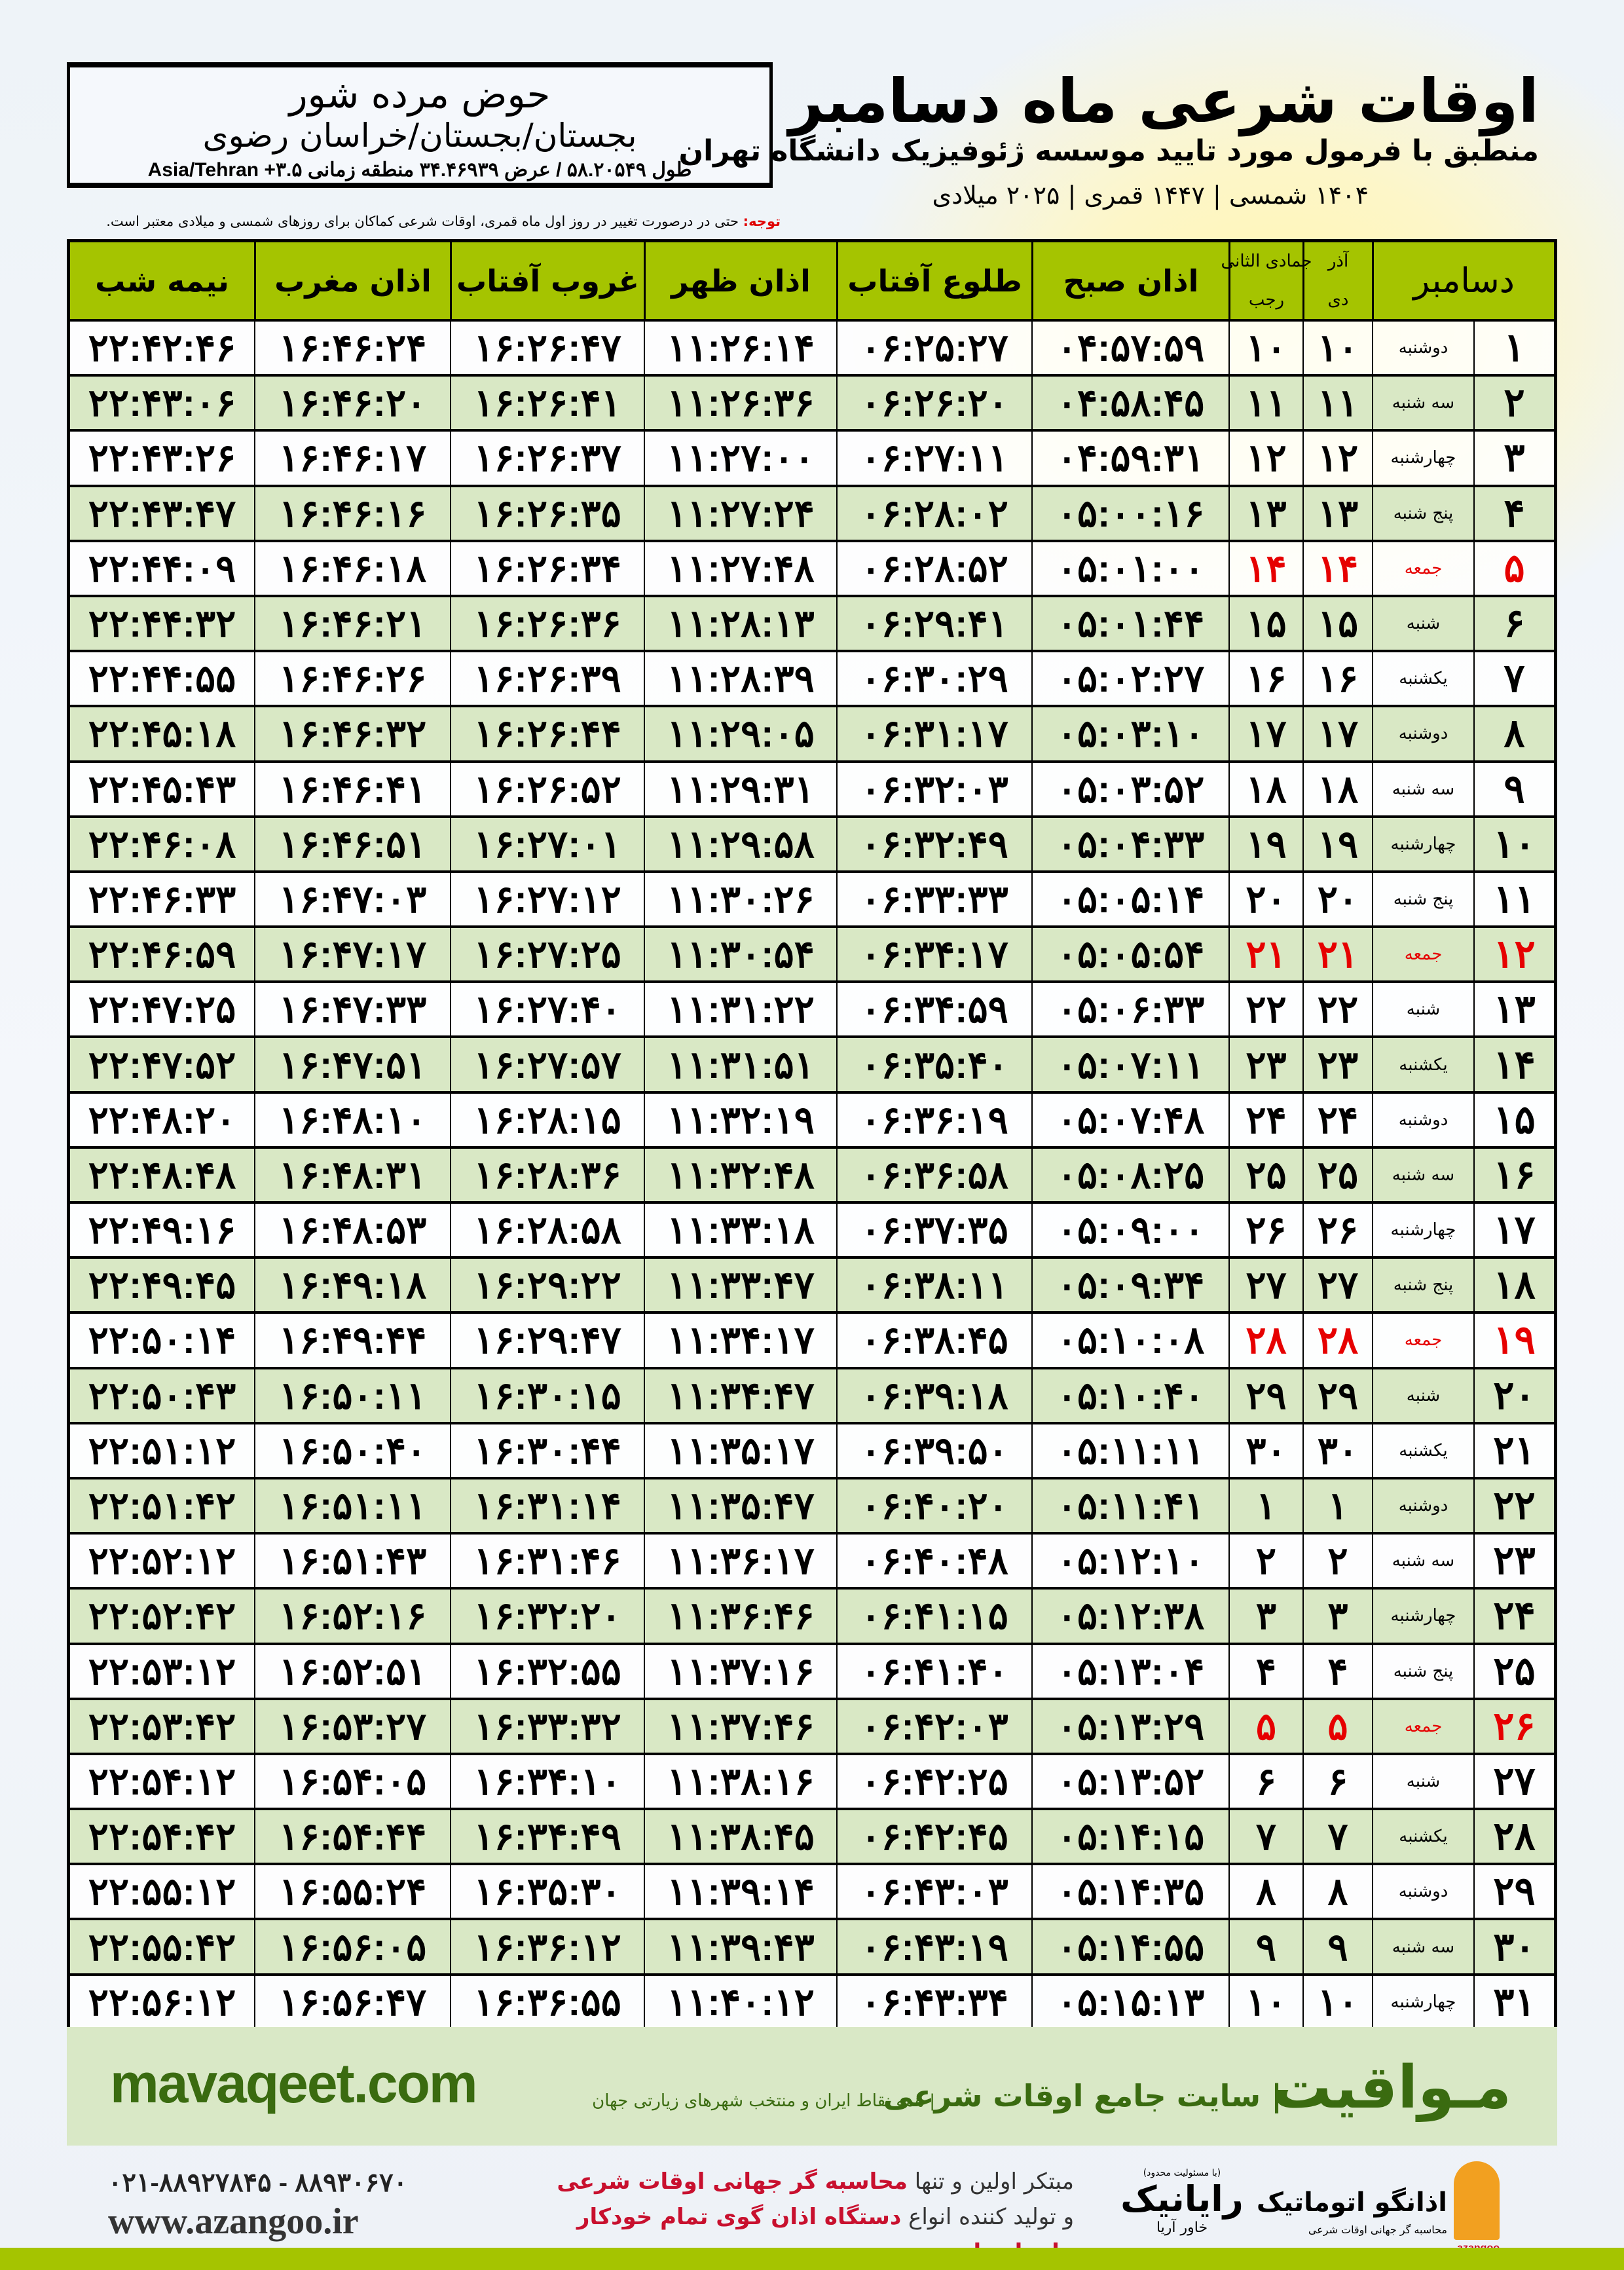  Describe the element at coordinates (1265, 1009) in the screenshot. I see `cell-qamari: ۲۲` at that location.